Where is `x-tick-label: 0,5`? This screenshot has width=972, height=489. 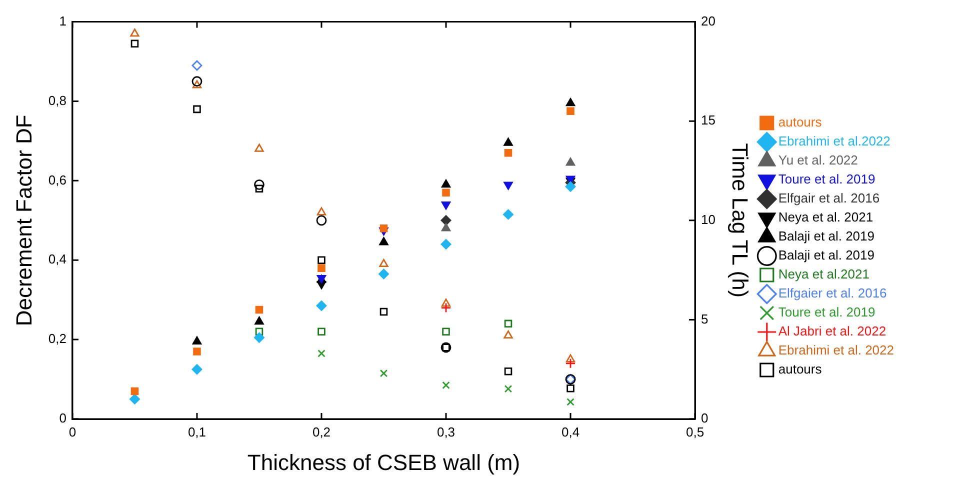 x-tick-label: 0,5 is located at coordinates (695, 432).